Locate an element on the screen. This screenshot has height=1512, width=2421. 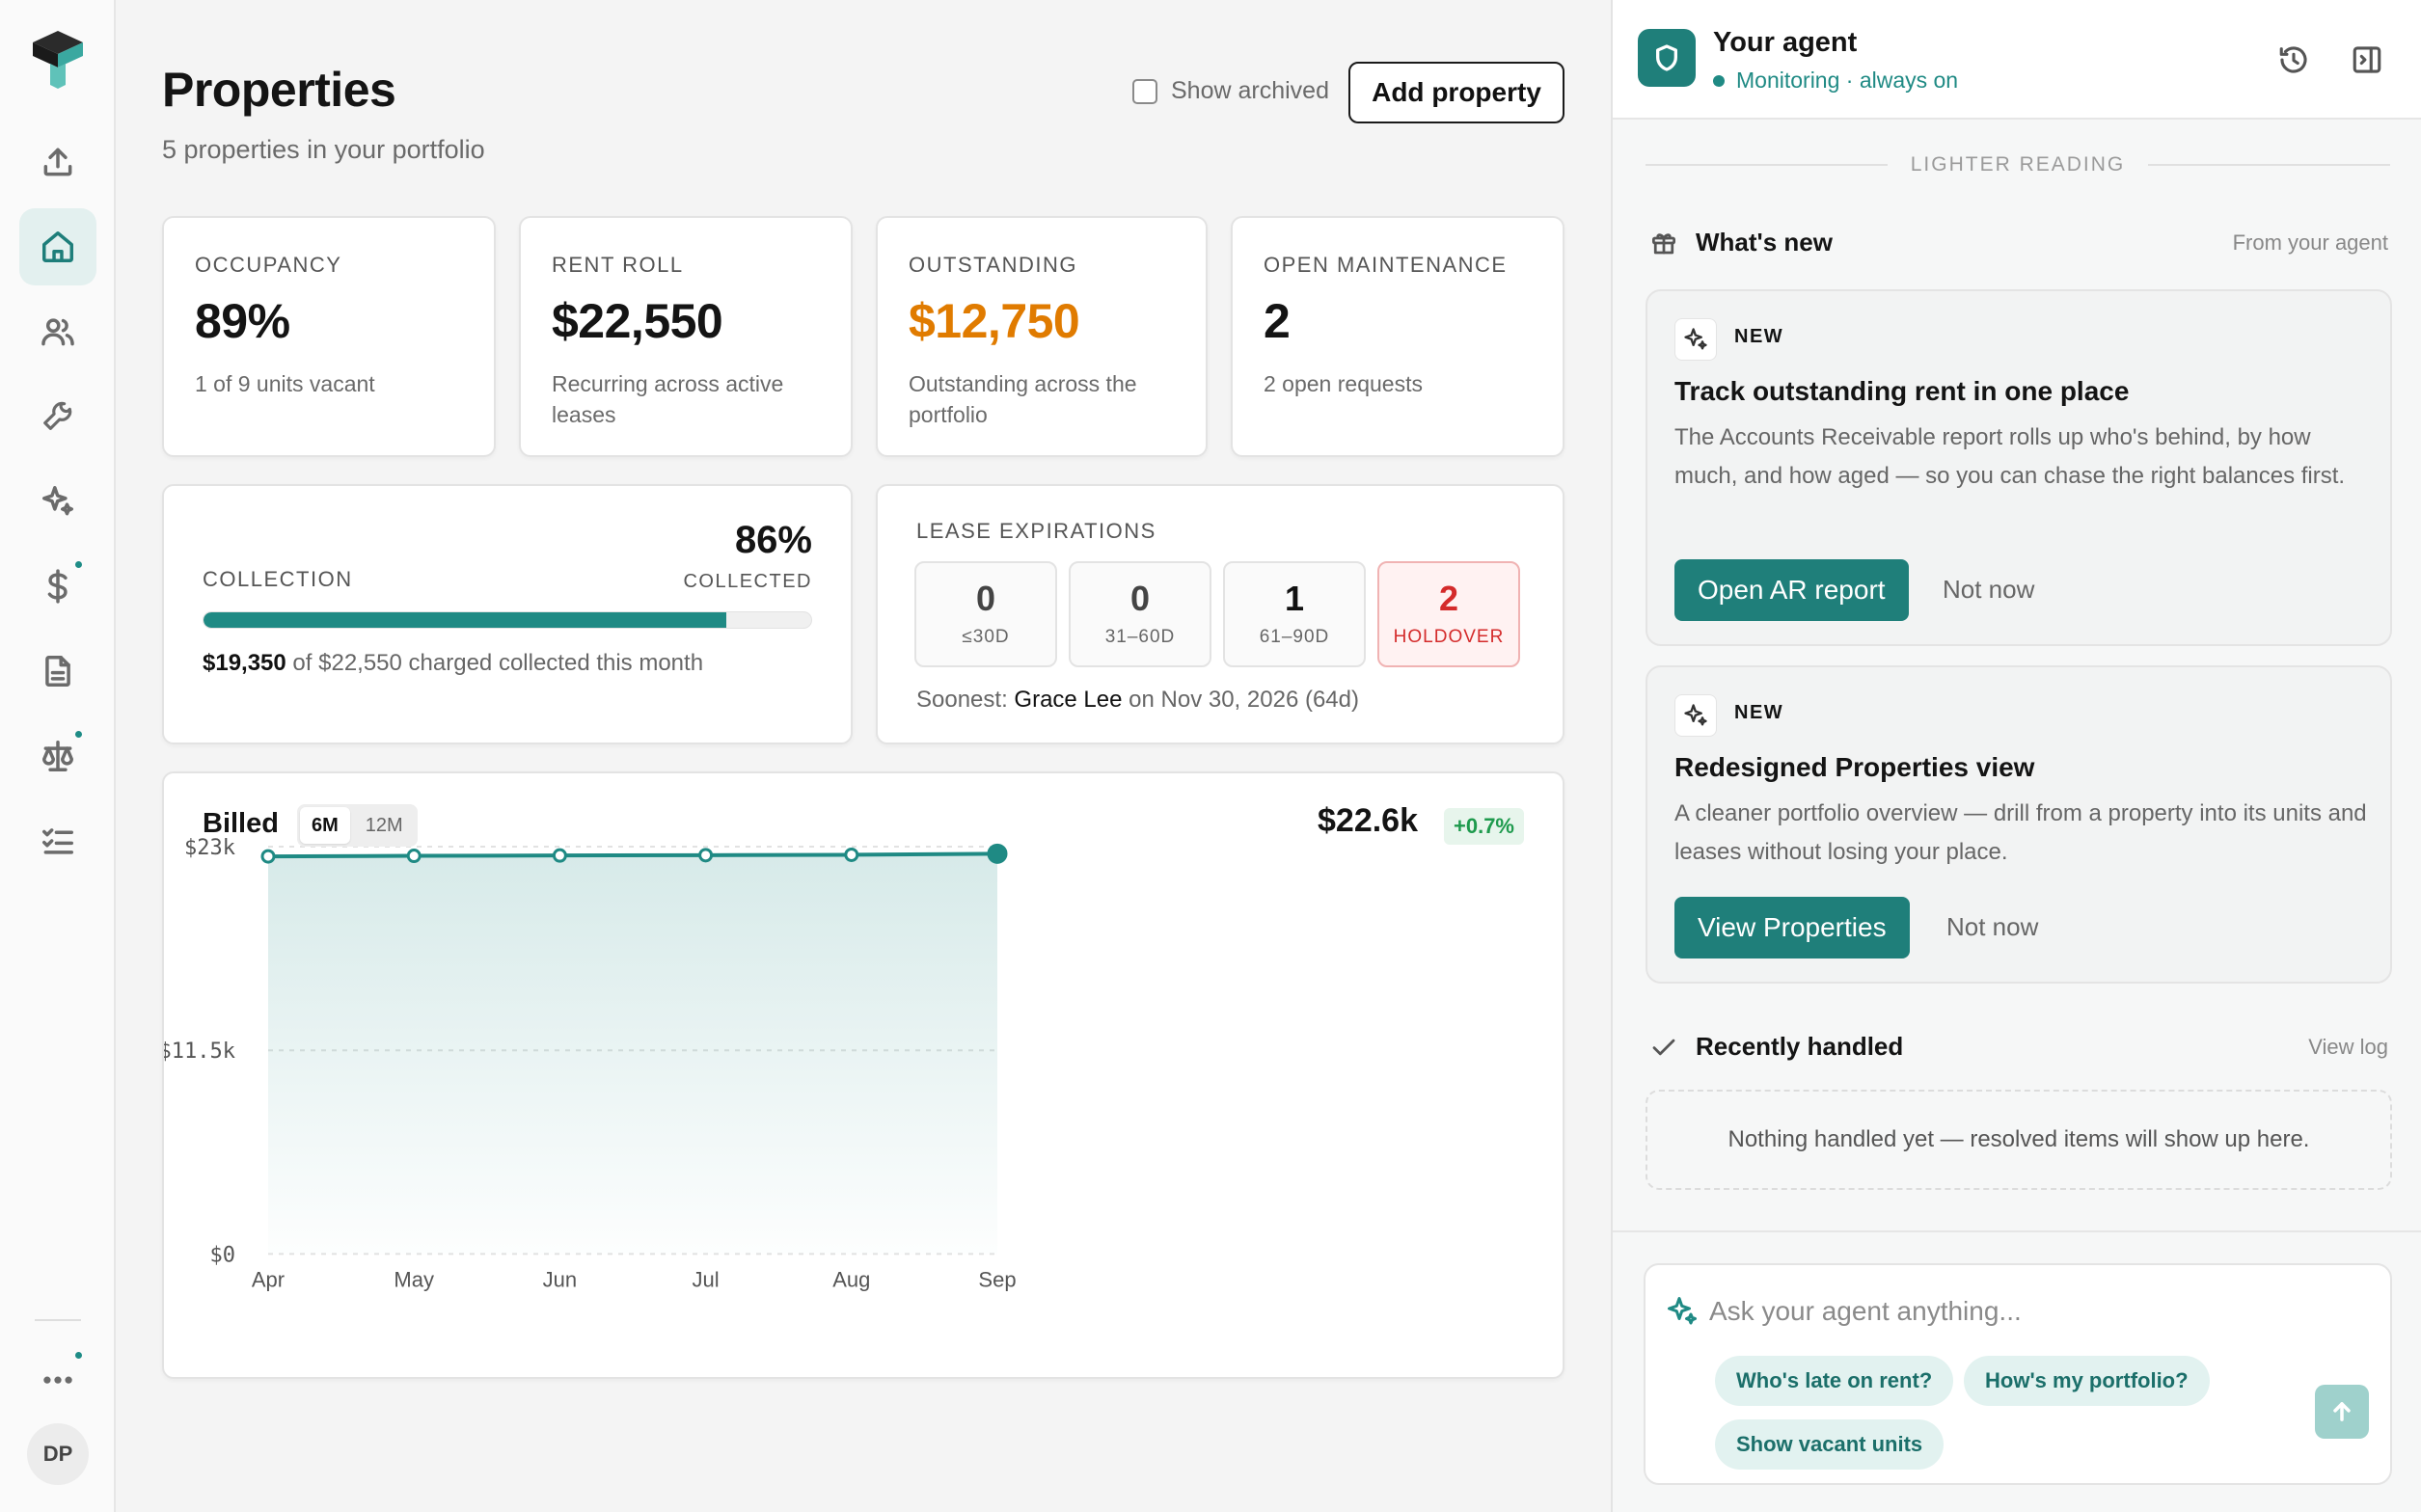
upload-icon is located at coordinates (57, 162).